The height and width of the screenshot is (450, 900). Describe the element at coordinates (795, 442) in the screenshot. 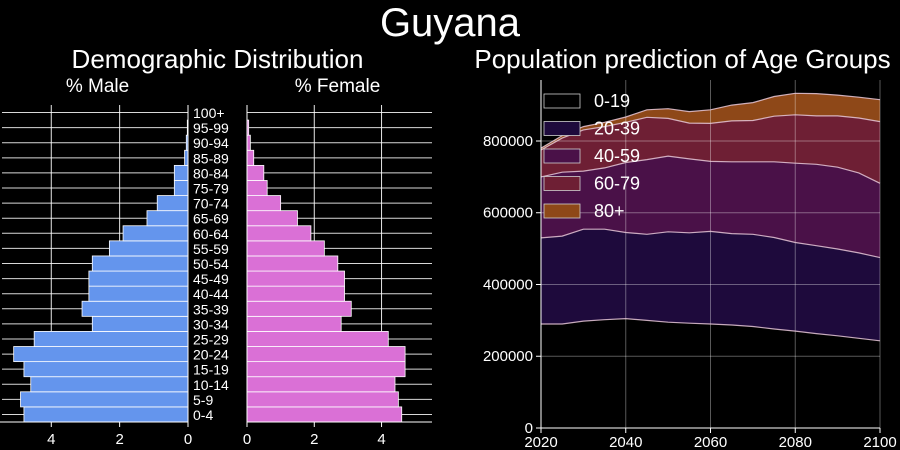

I see `x-tick-label: 2080` at that location.